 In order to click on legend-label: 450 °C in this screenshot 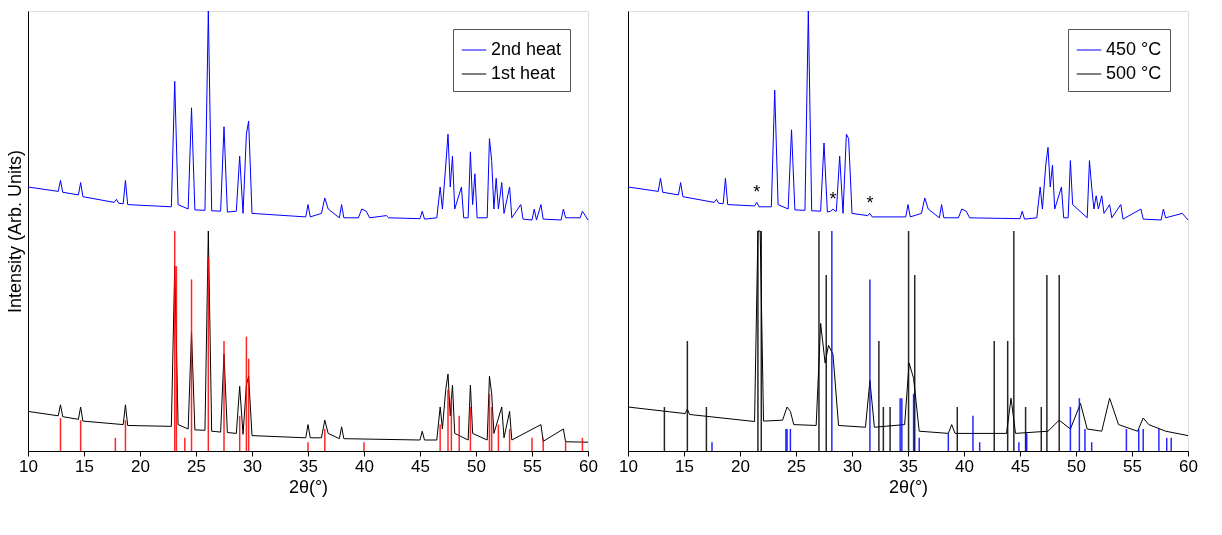, I will do `click(1134, 49)`.